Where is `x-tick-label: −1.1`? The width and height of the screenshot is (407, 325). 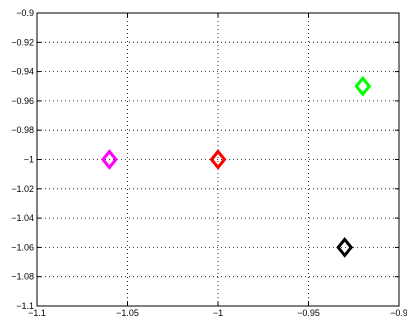
x-tick-label: −1.1 is located at coordinates (37, 313).